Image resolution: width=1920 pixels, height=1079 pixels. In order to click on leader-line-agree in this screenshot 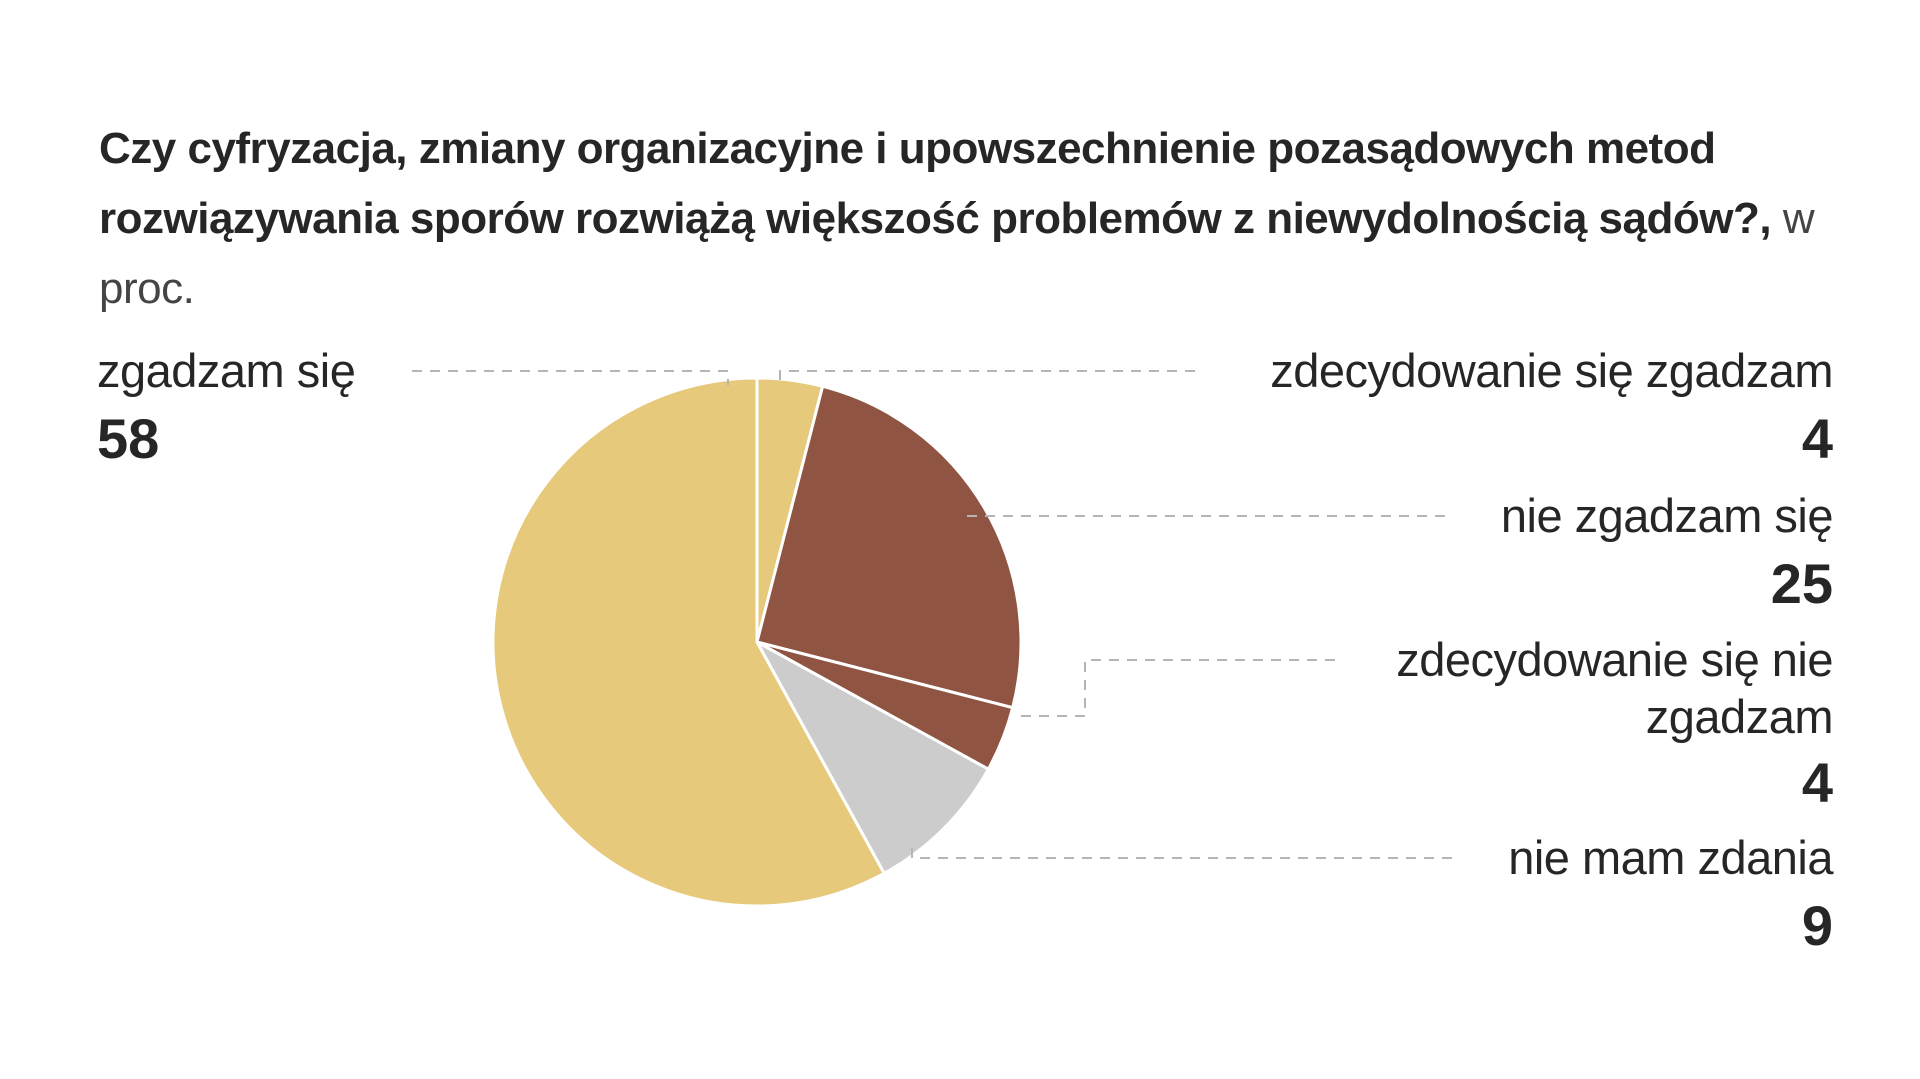, I will do `click(570, 377)`.